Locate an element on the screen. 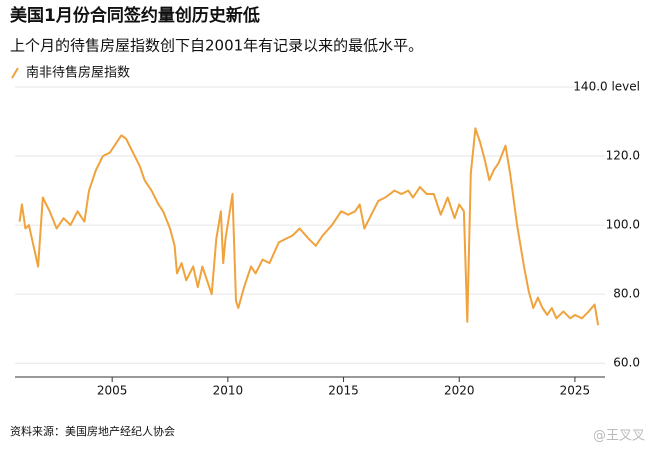 Image resolution: width=655 pixels, height=451 pixels. y-tick-label: 60.0 is located at coordinates (626, 363).